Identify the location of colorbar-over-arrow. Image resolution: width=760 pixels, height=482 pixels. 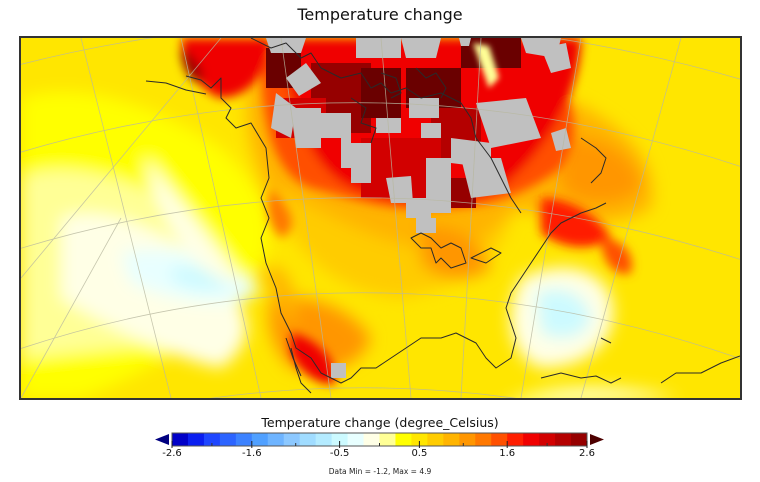
(597, 439).